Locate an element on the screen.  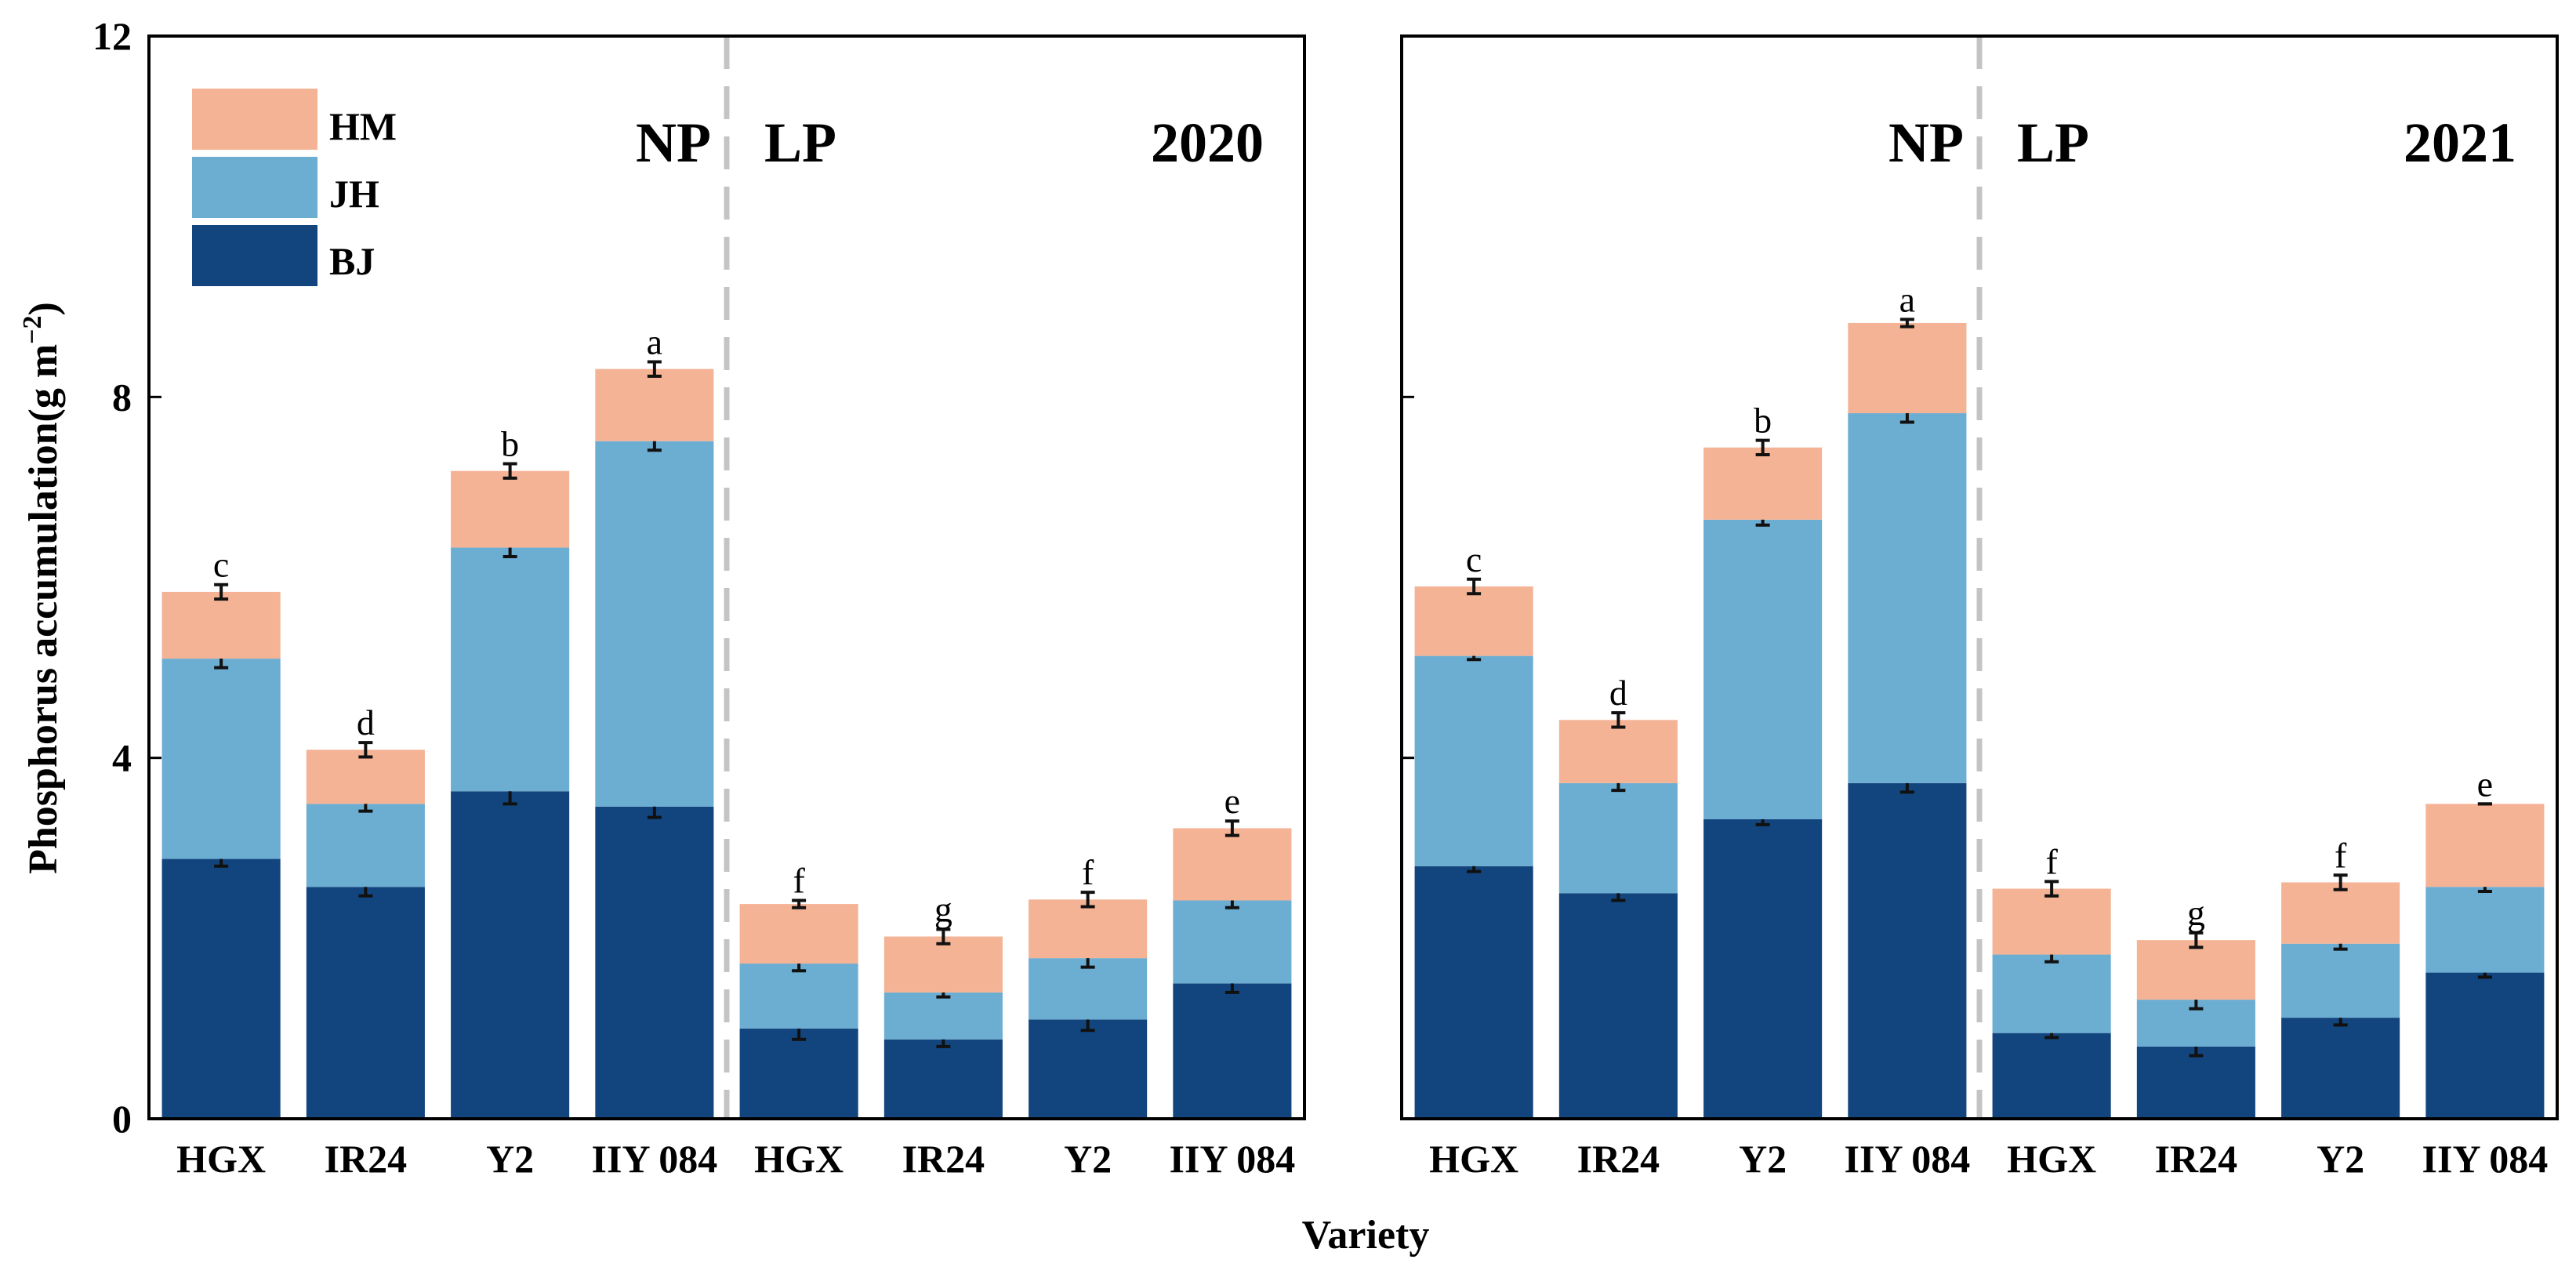
y-axis-title-main: Phosphorus accumulation(g m is located at coordinates (43, 609).